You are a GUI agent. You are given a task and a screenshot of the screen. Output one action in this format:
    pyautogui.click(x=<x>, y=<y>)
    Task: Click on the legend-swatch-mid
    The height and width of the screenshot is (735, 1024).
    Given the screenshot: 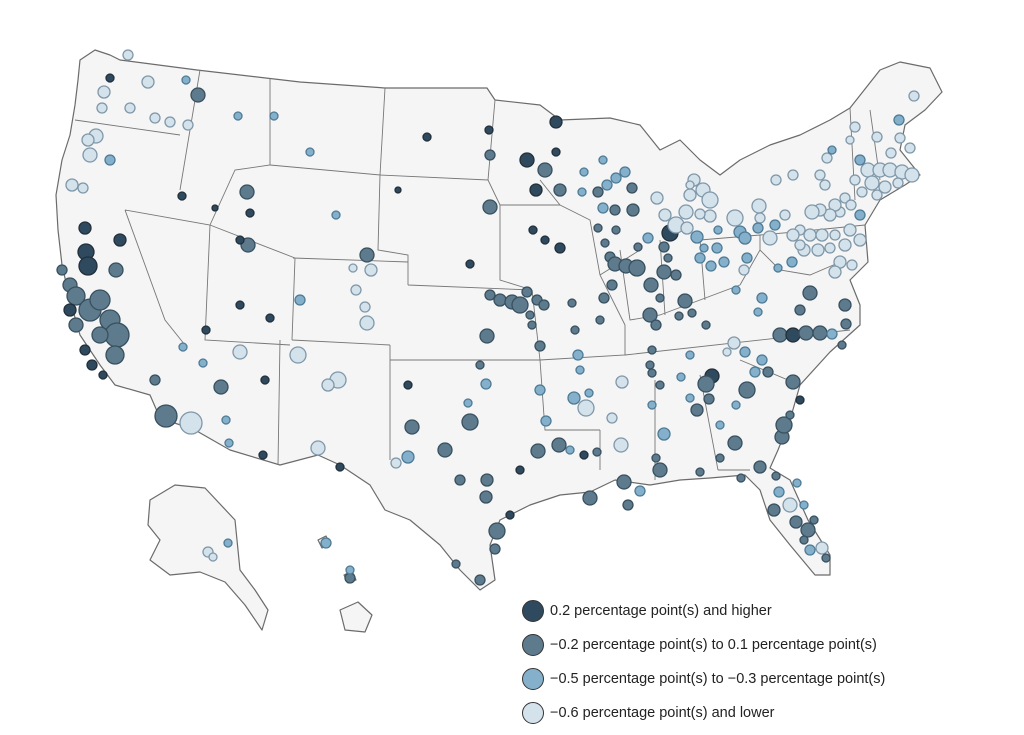 What is the action you would take?
    pyautogui.click(x=533, y=645)
    